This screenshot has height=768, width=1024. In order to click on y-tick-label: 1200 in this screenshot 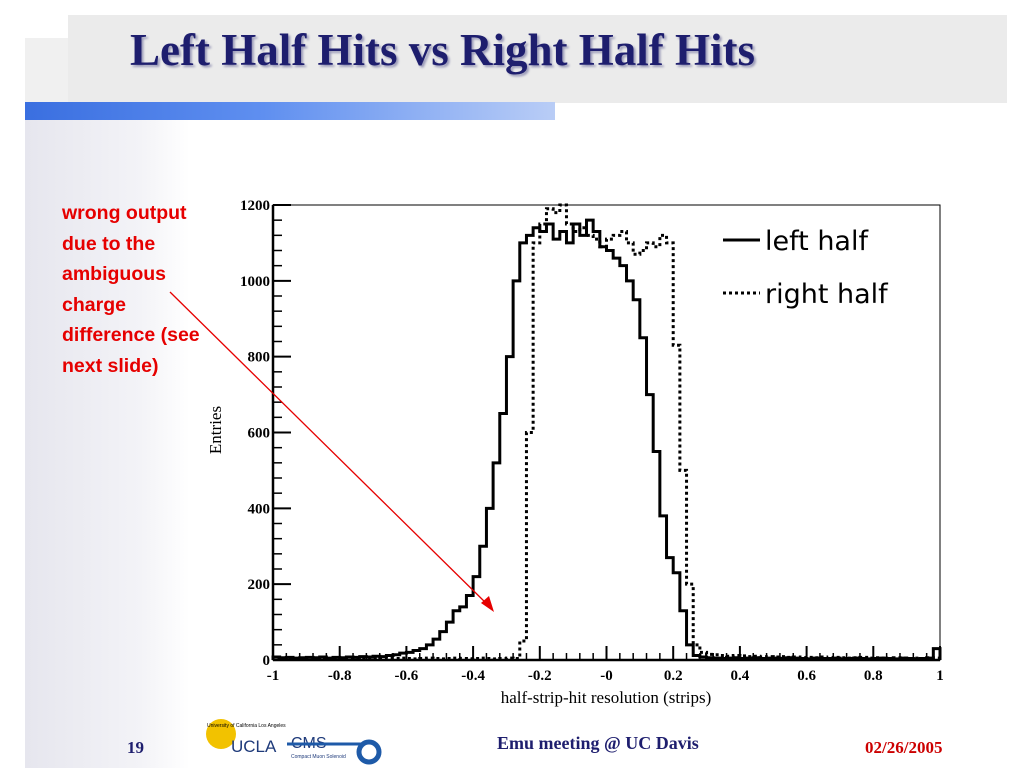, I will do `click(255, 206)`.